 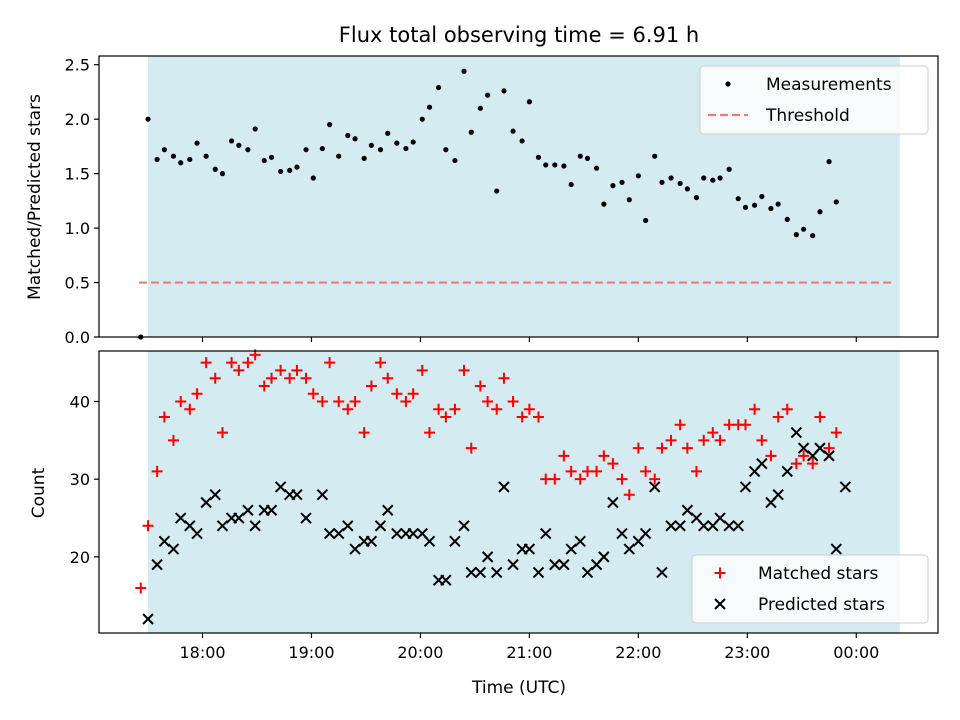 I want to click on top-y-tick-label: 2.0, so click(x=77, y=119).